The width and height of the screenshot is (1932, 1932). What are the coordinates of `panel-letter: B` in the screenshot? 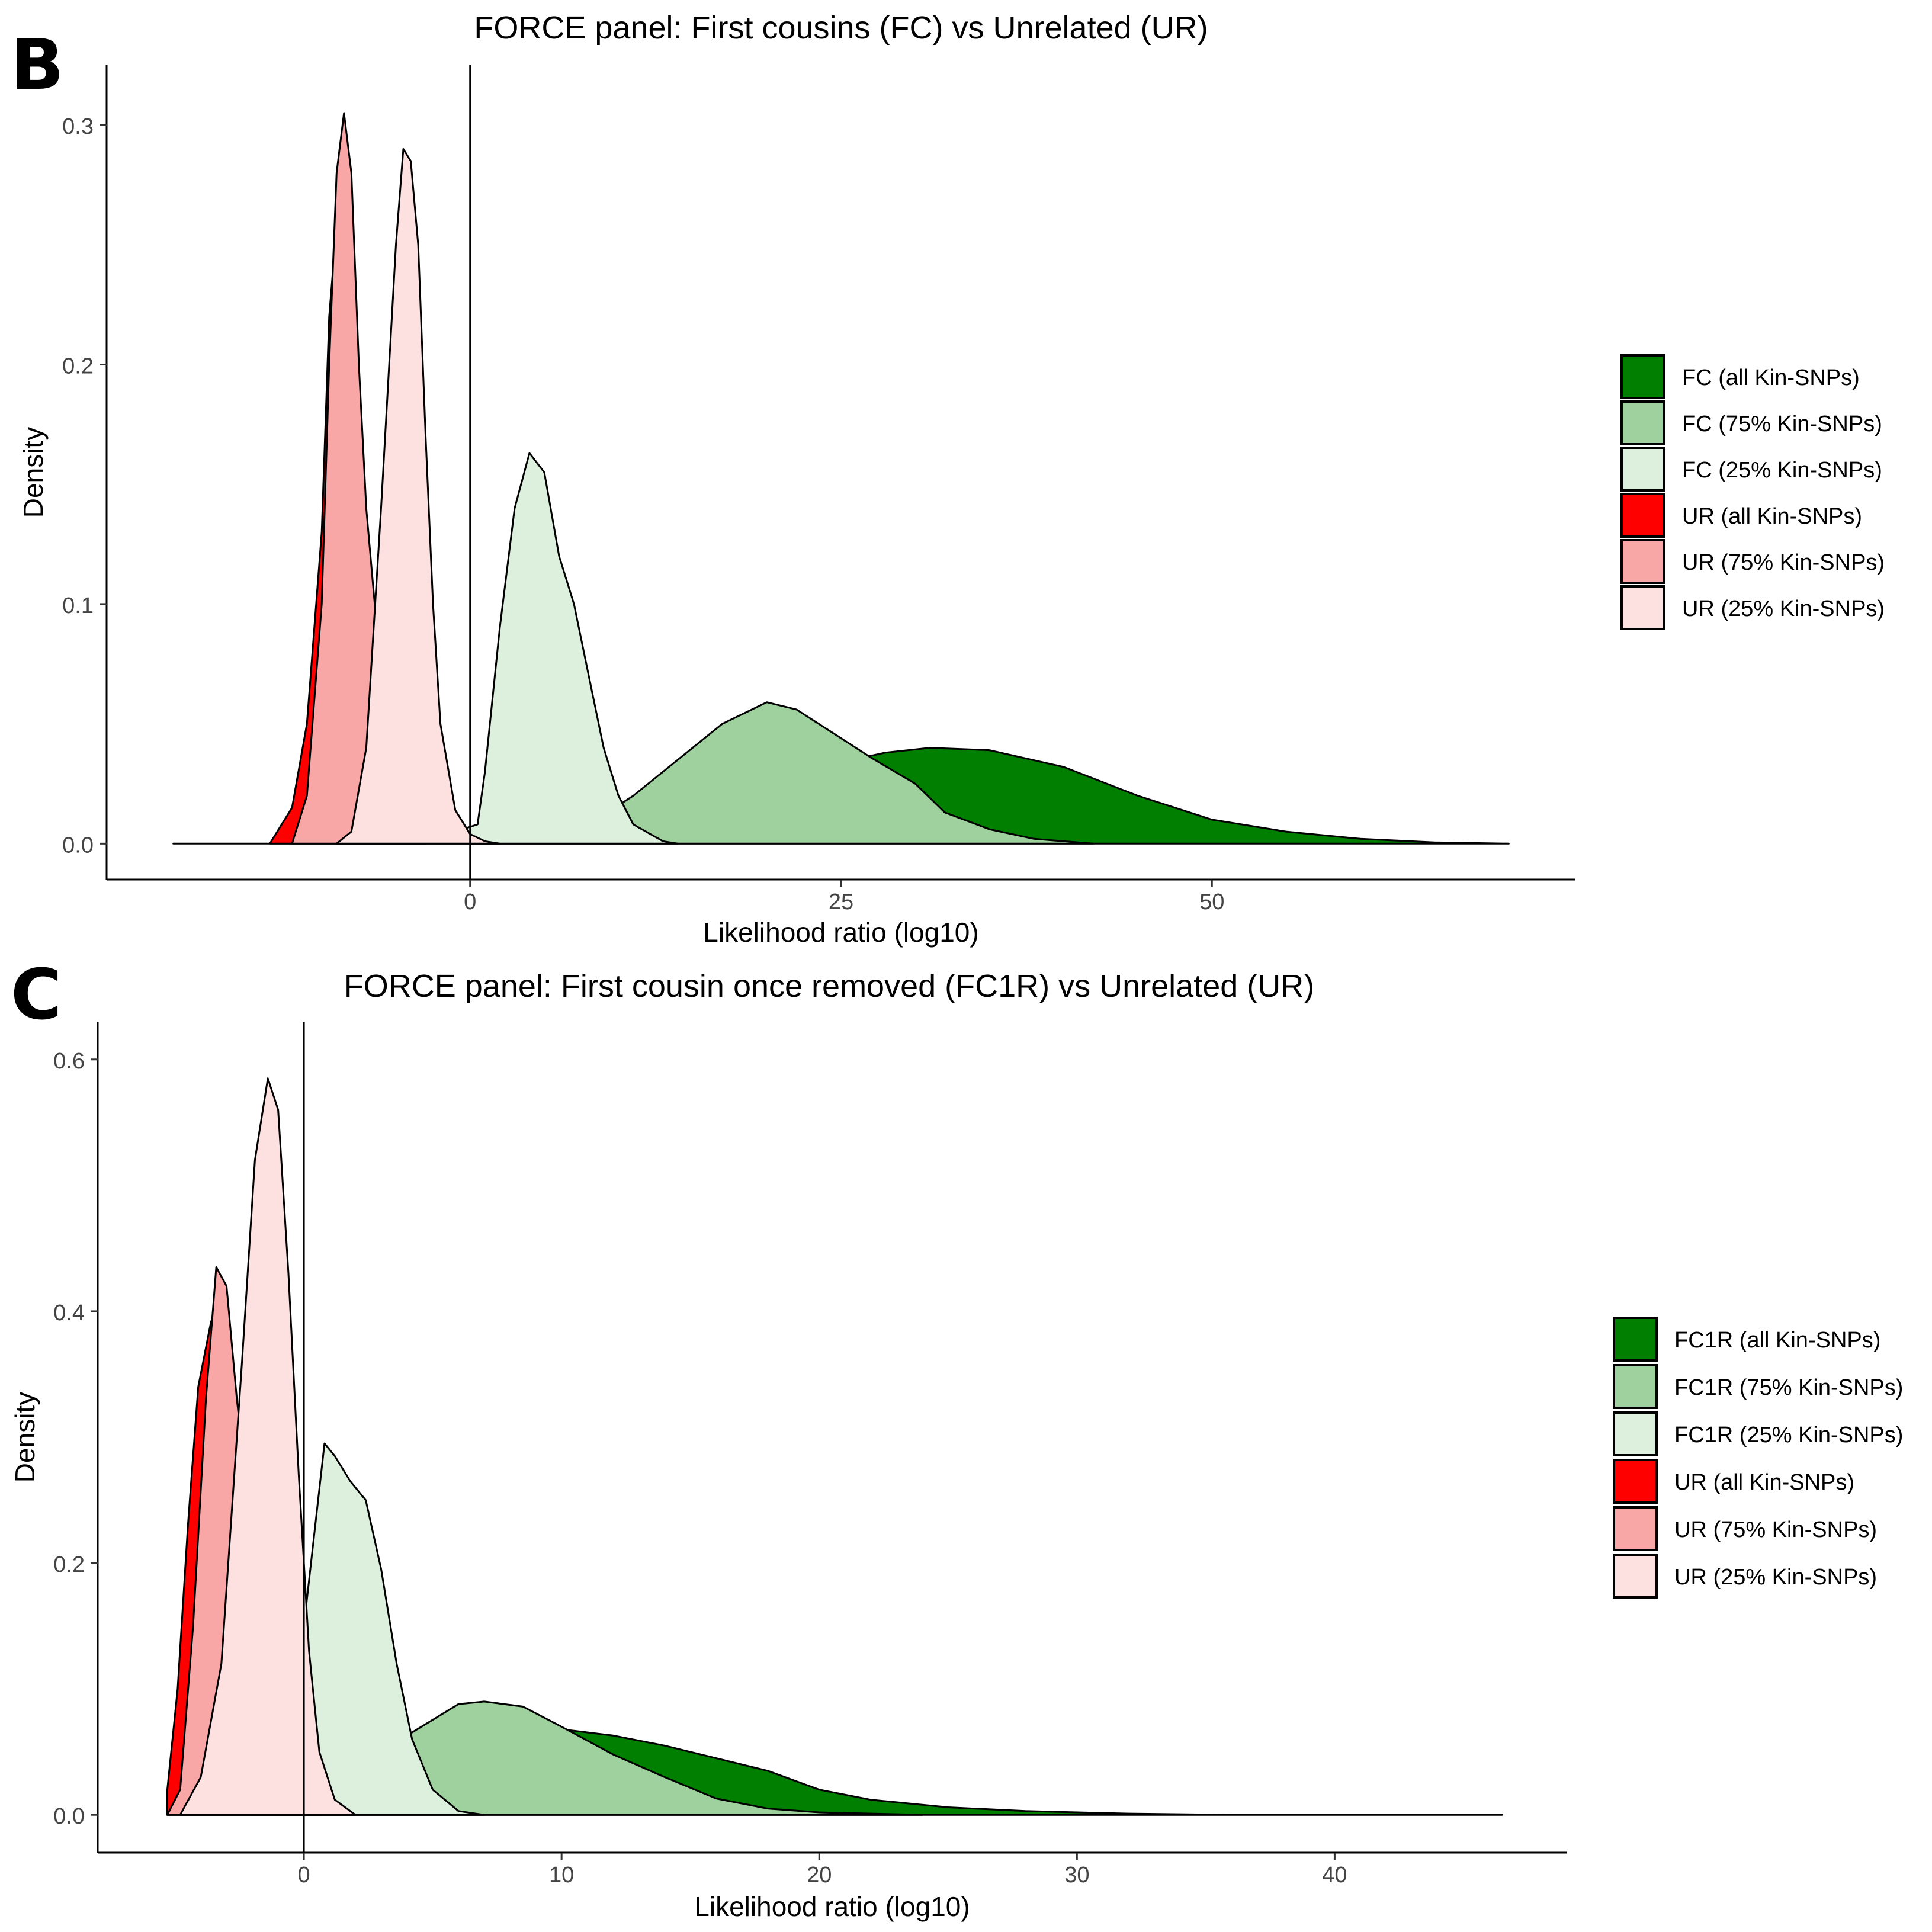 It's located at (37, 64).